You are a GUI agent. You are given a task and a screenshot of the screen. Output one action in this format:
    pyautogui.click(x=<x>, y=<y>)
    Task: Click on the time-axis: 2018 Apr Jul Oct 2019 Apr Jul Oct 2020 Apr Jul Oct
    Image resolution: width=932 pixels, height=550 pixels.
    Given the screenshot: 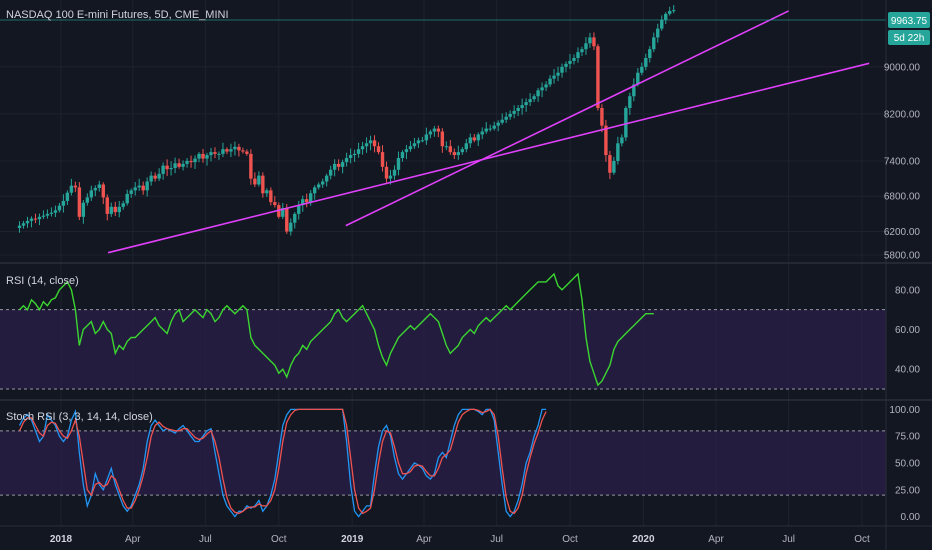 What is the action you would take?
    pyautogui.click(x=460, y=539)
    